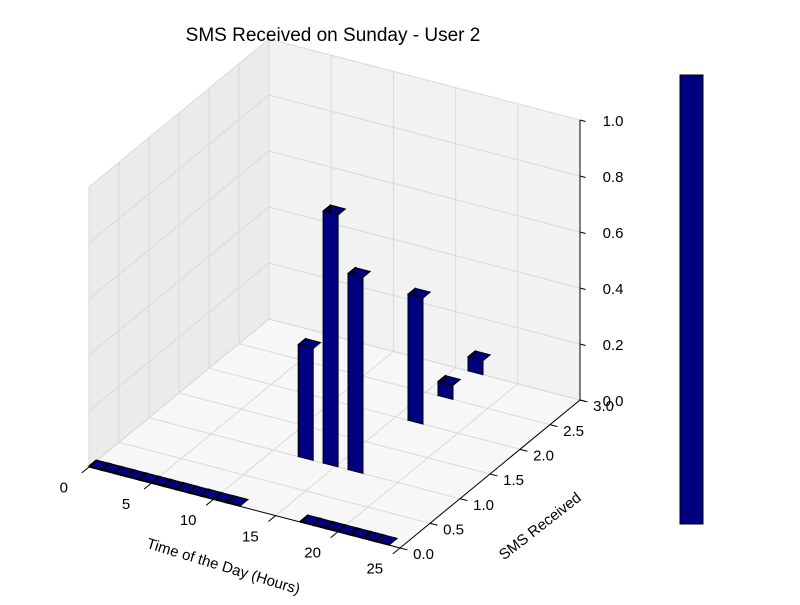  Describe the element at coordinates (613, 121) in the screenshot. I see `z-tick-label: 1.0` at that location.